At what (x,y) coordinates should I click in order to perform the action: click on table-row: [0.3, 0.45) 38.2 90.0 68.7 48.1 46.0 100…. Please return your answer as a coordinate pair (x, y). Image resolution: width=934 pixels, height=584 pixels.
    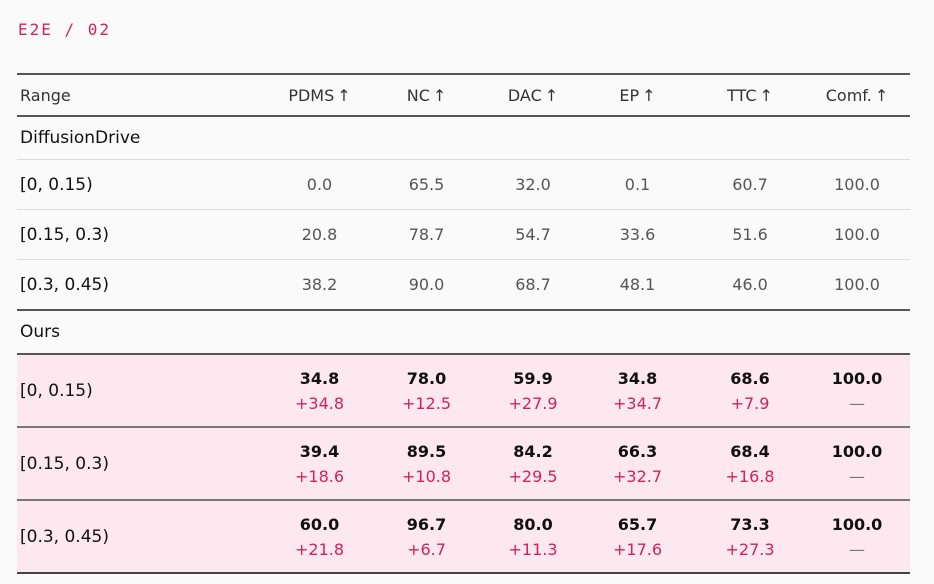
    Looking at the image, I should click on (463, 285).